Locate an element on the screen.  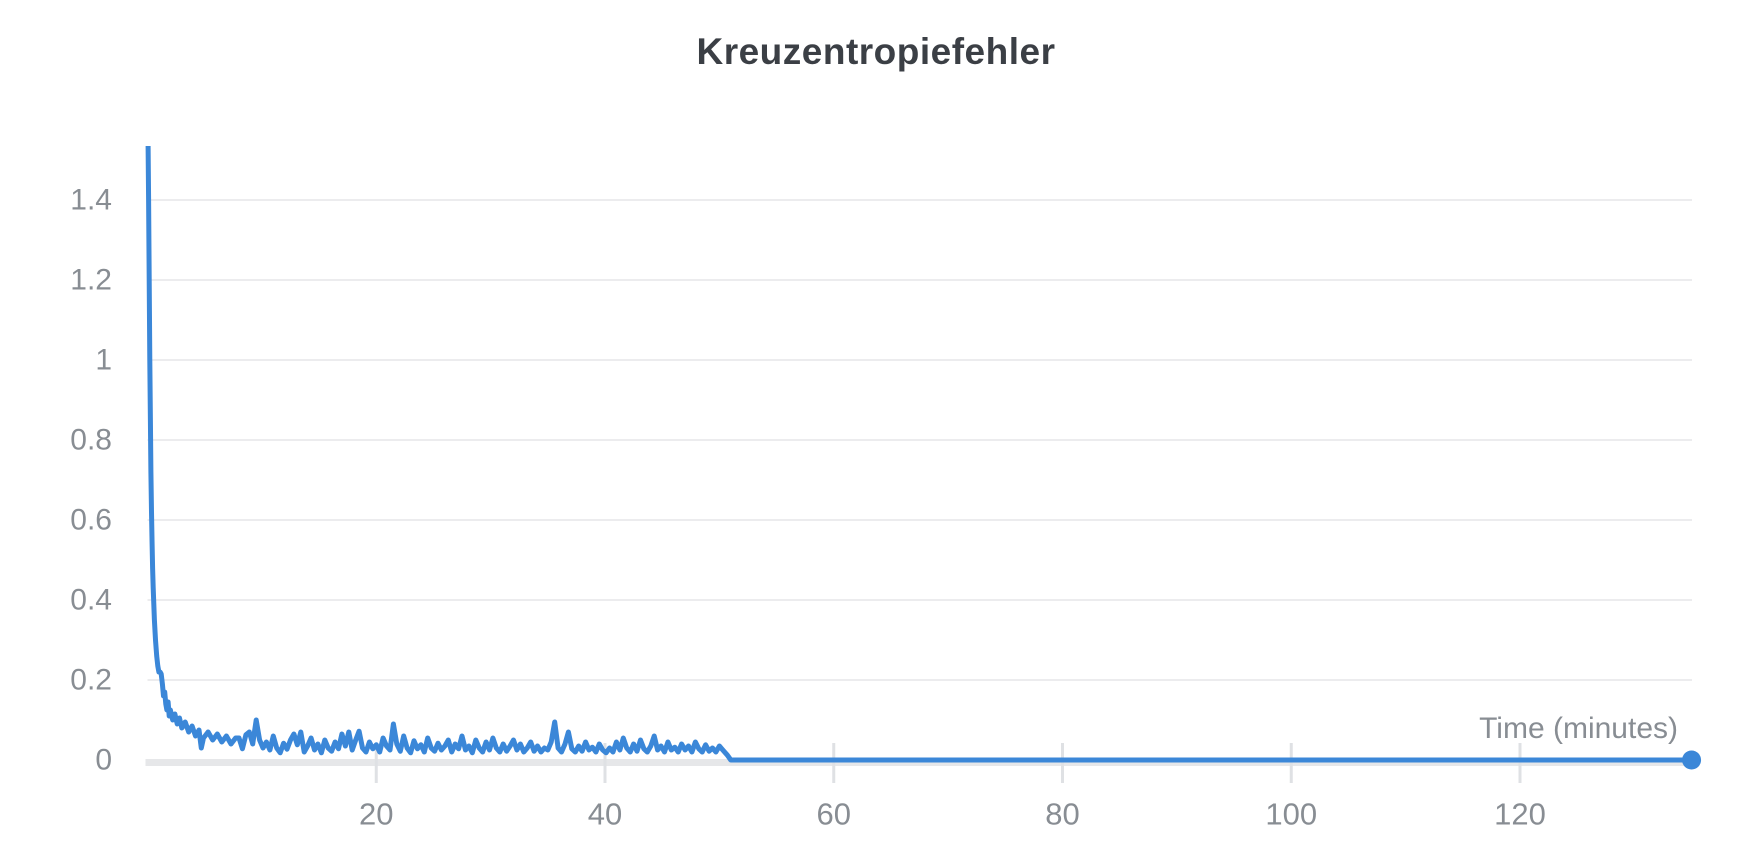
end-point-marker is located at coordinates (1692, 760).